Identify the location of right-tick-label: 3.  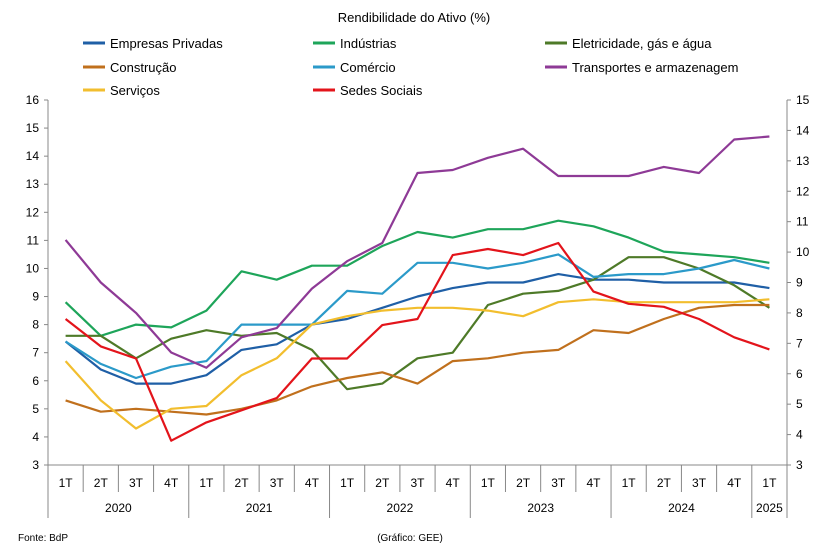
(799, 465).